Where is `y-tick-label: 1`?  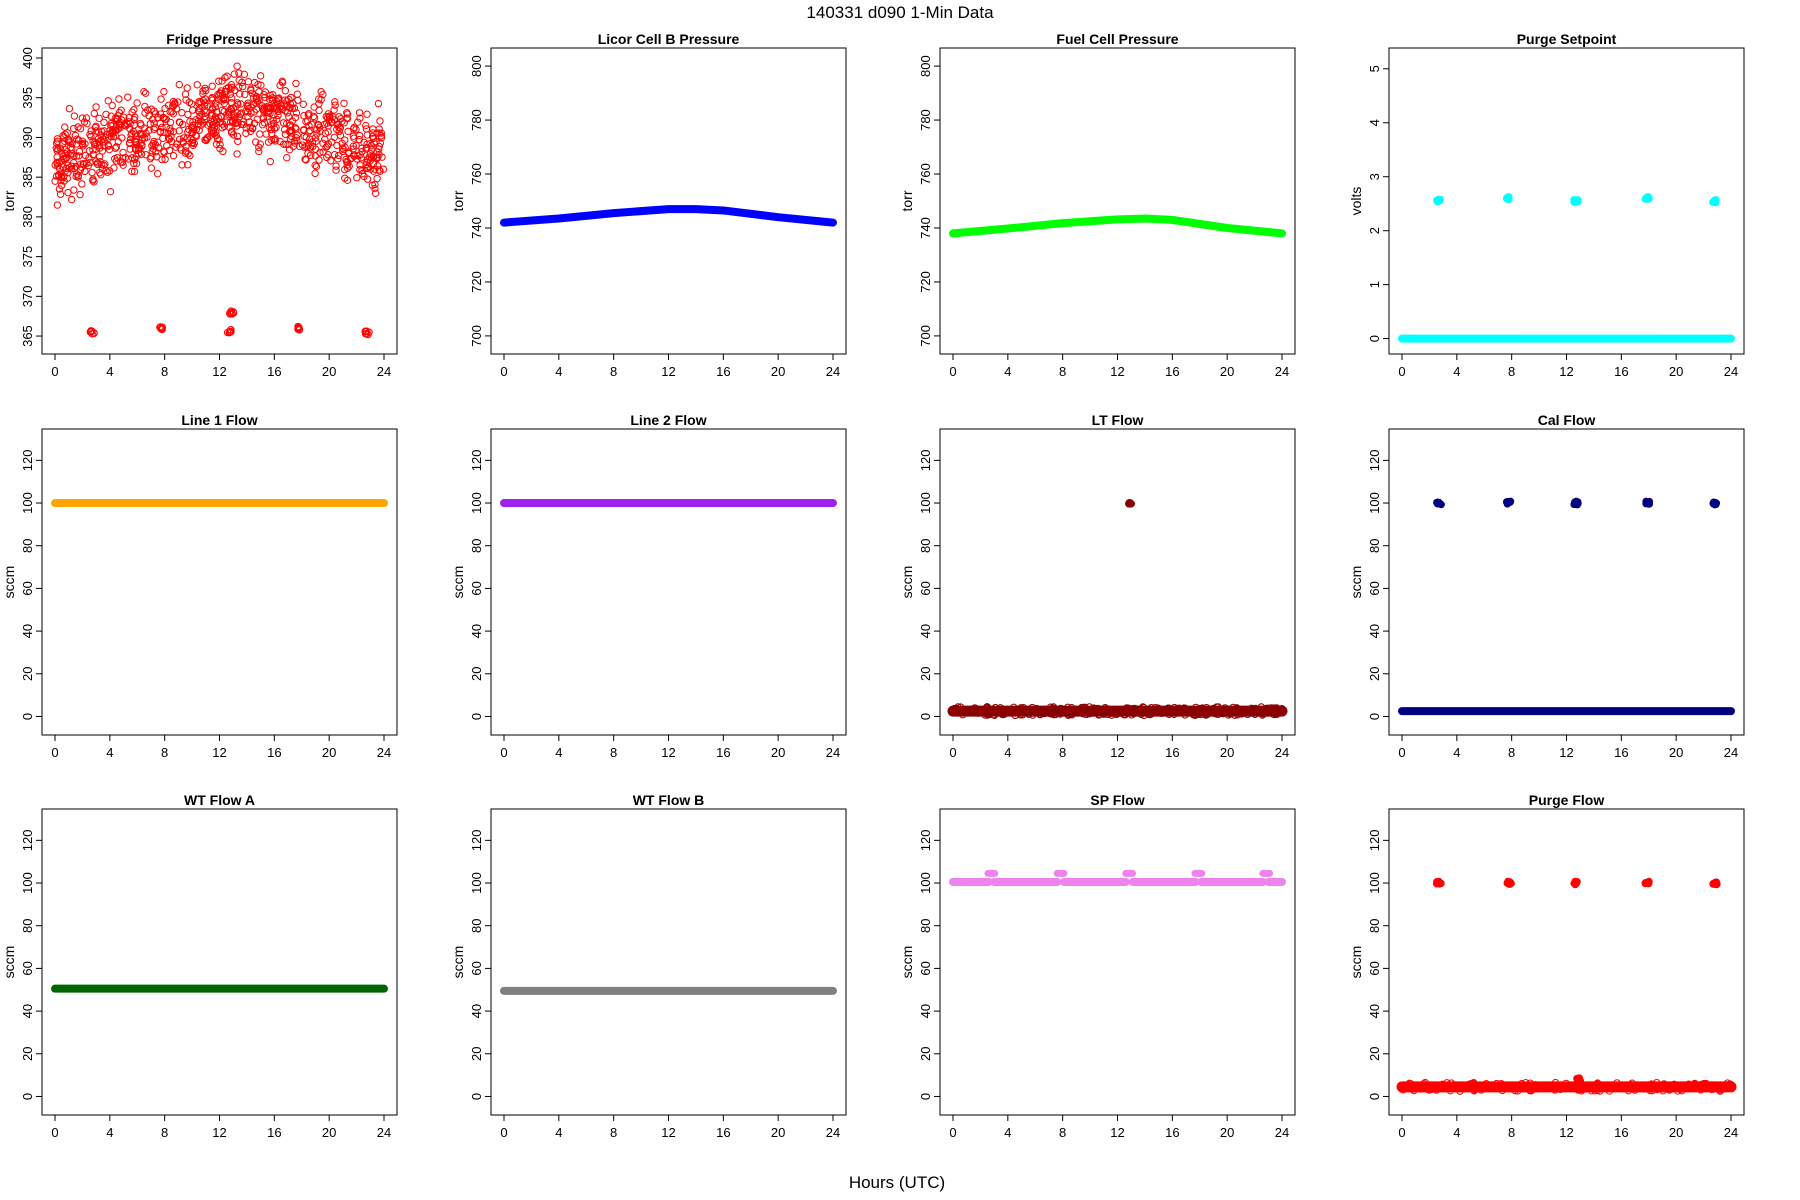
y-tick-label: 1 is located at coordinates (1374, 284).